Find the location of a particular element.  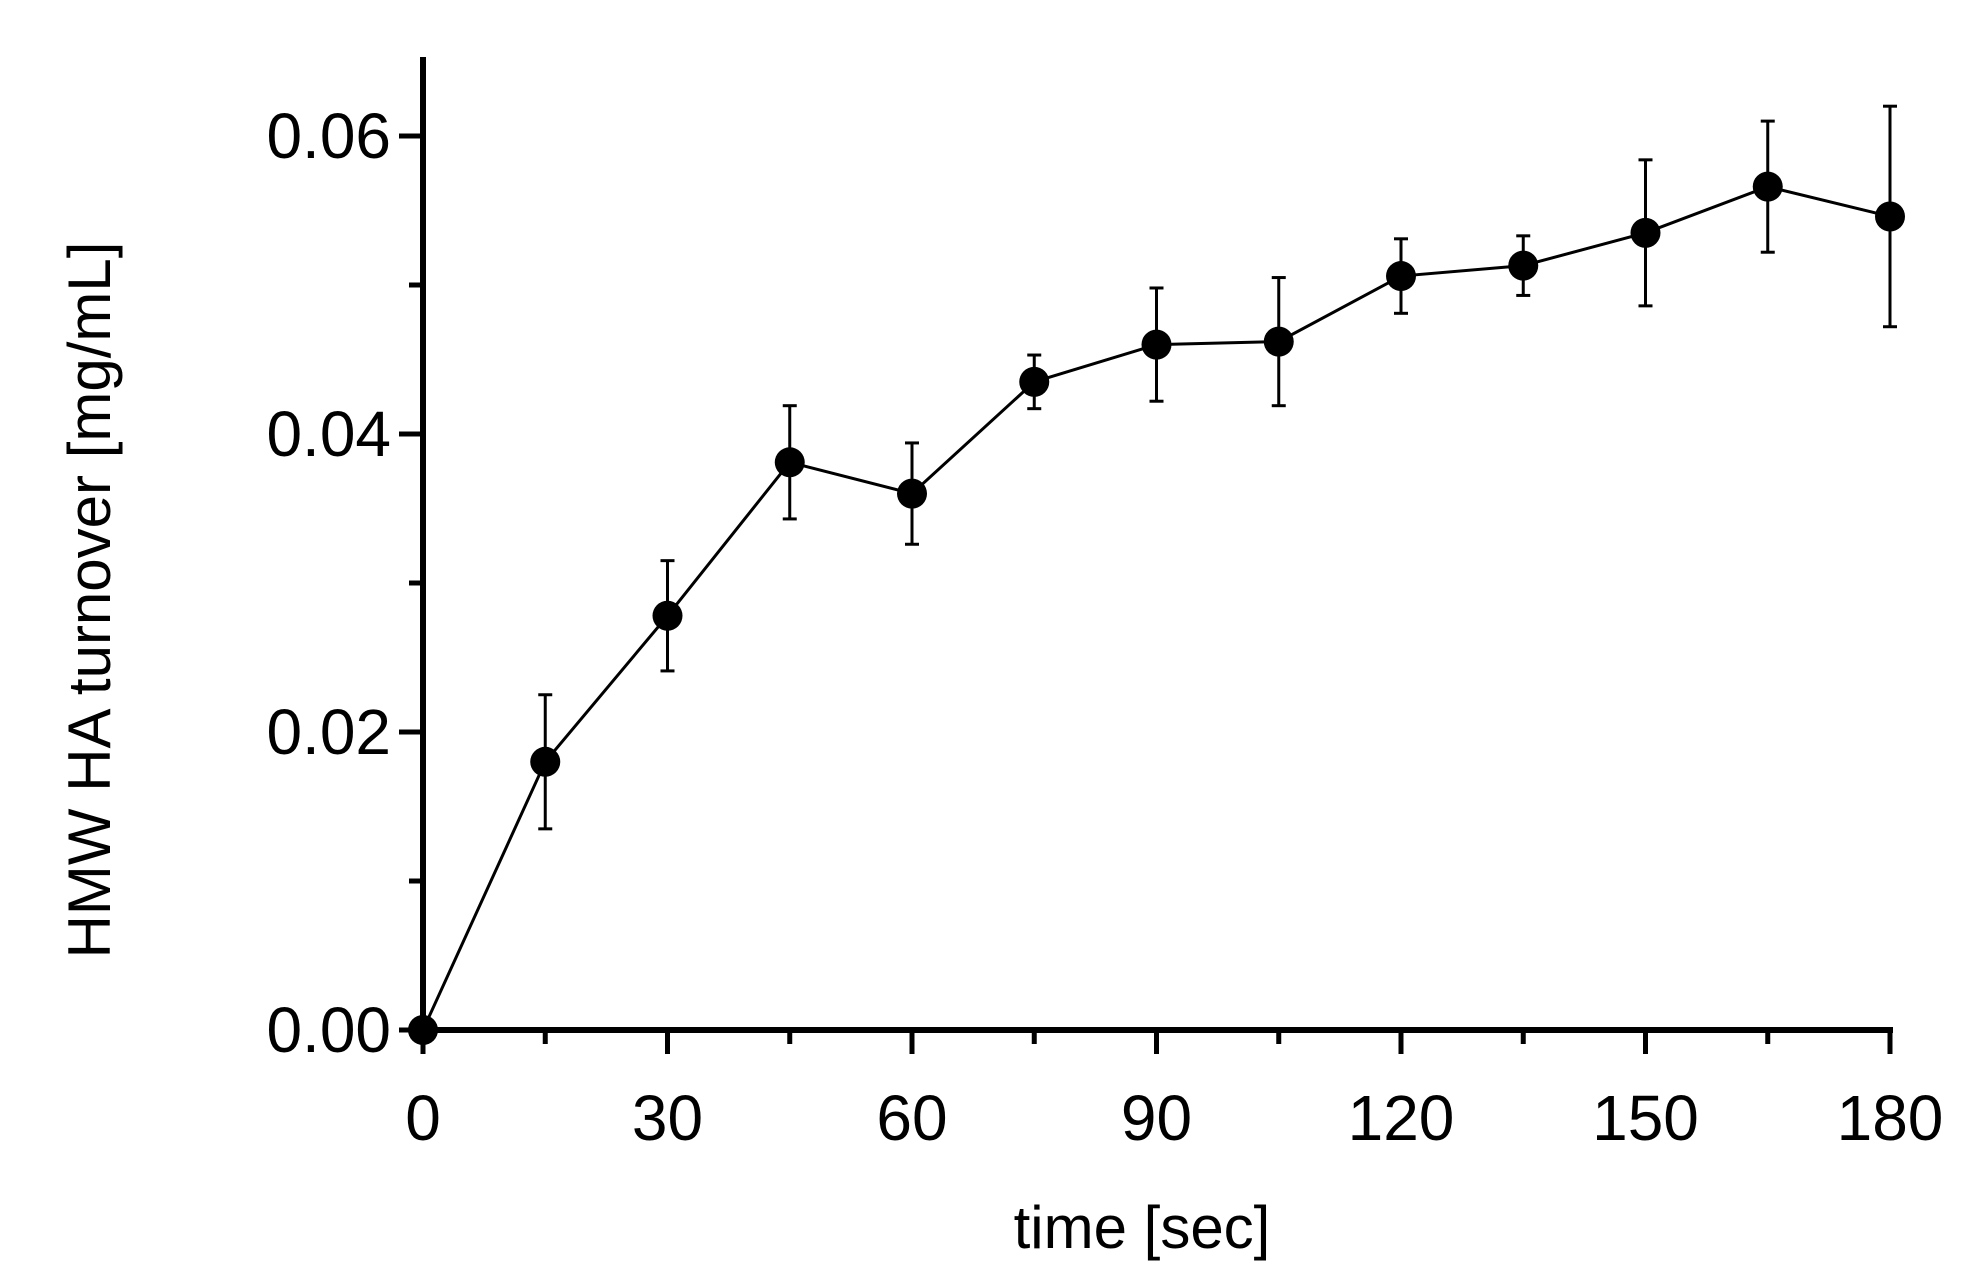

y-tick-label: 0.06 is located at coordinates (328, 136).